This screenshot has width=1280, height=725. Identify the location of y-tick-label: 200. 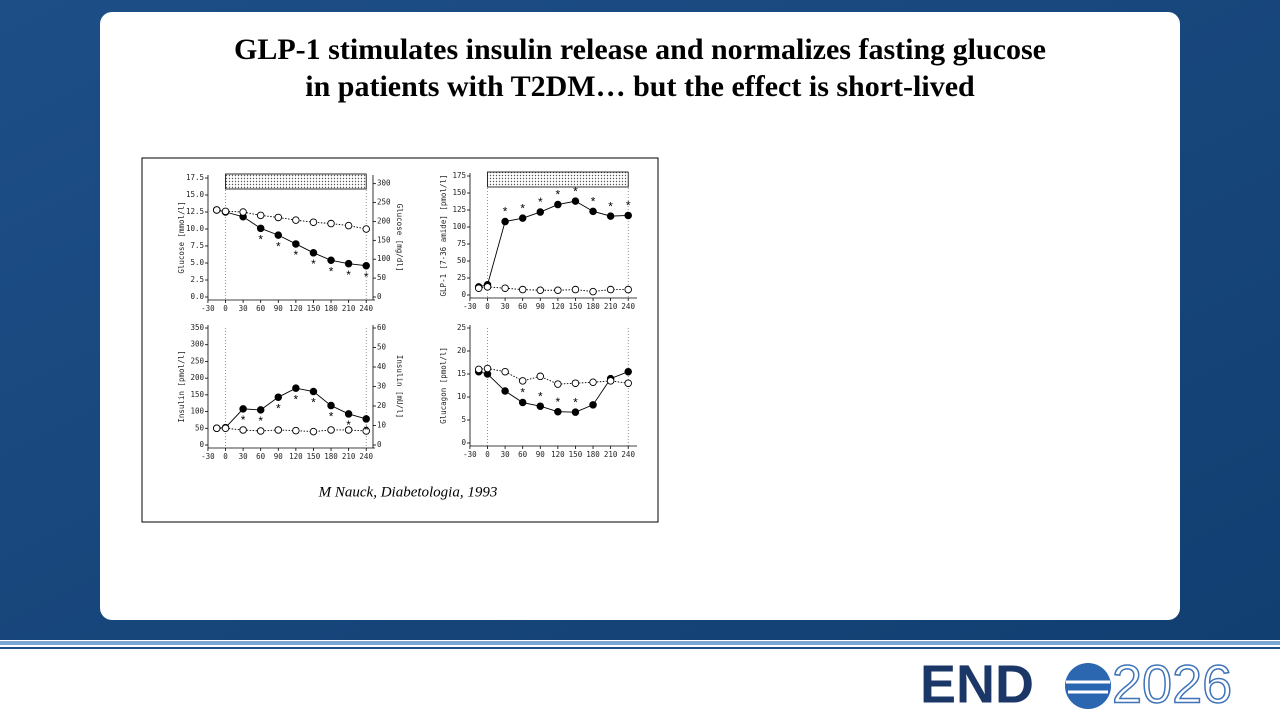
(197, 377).